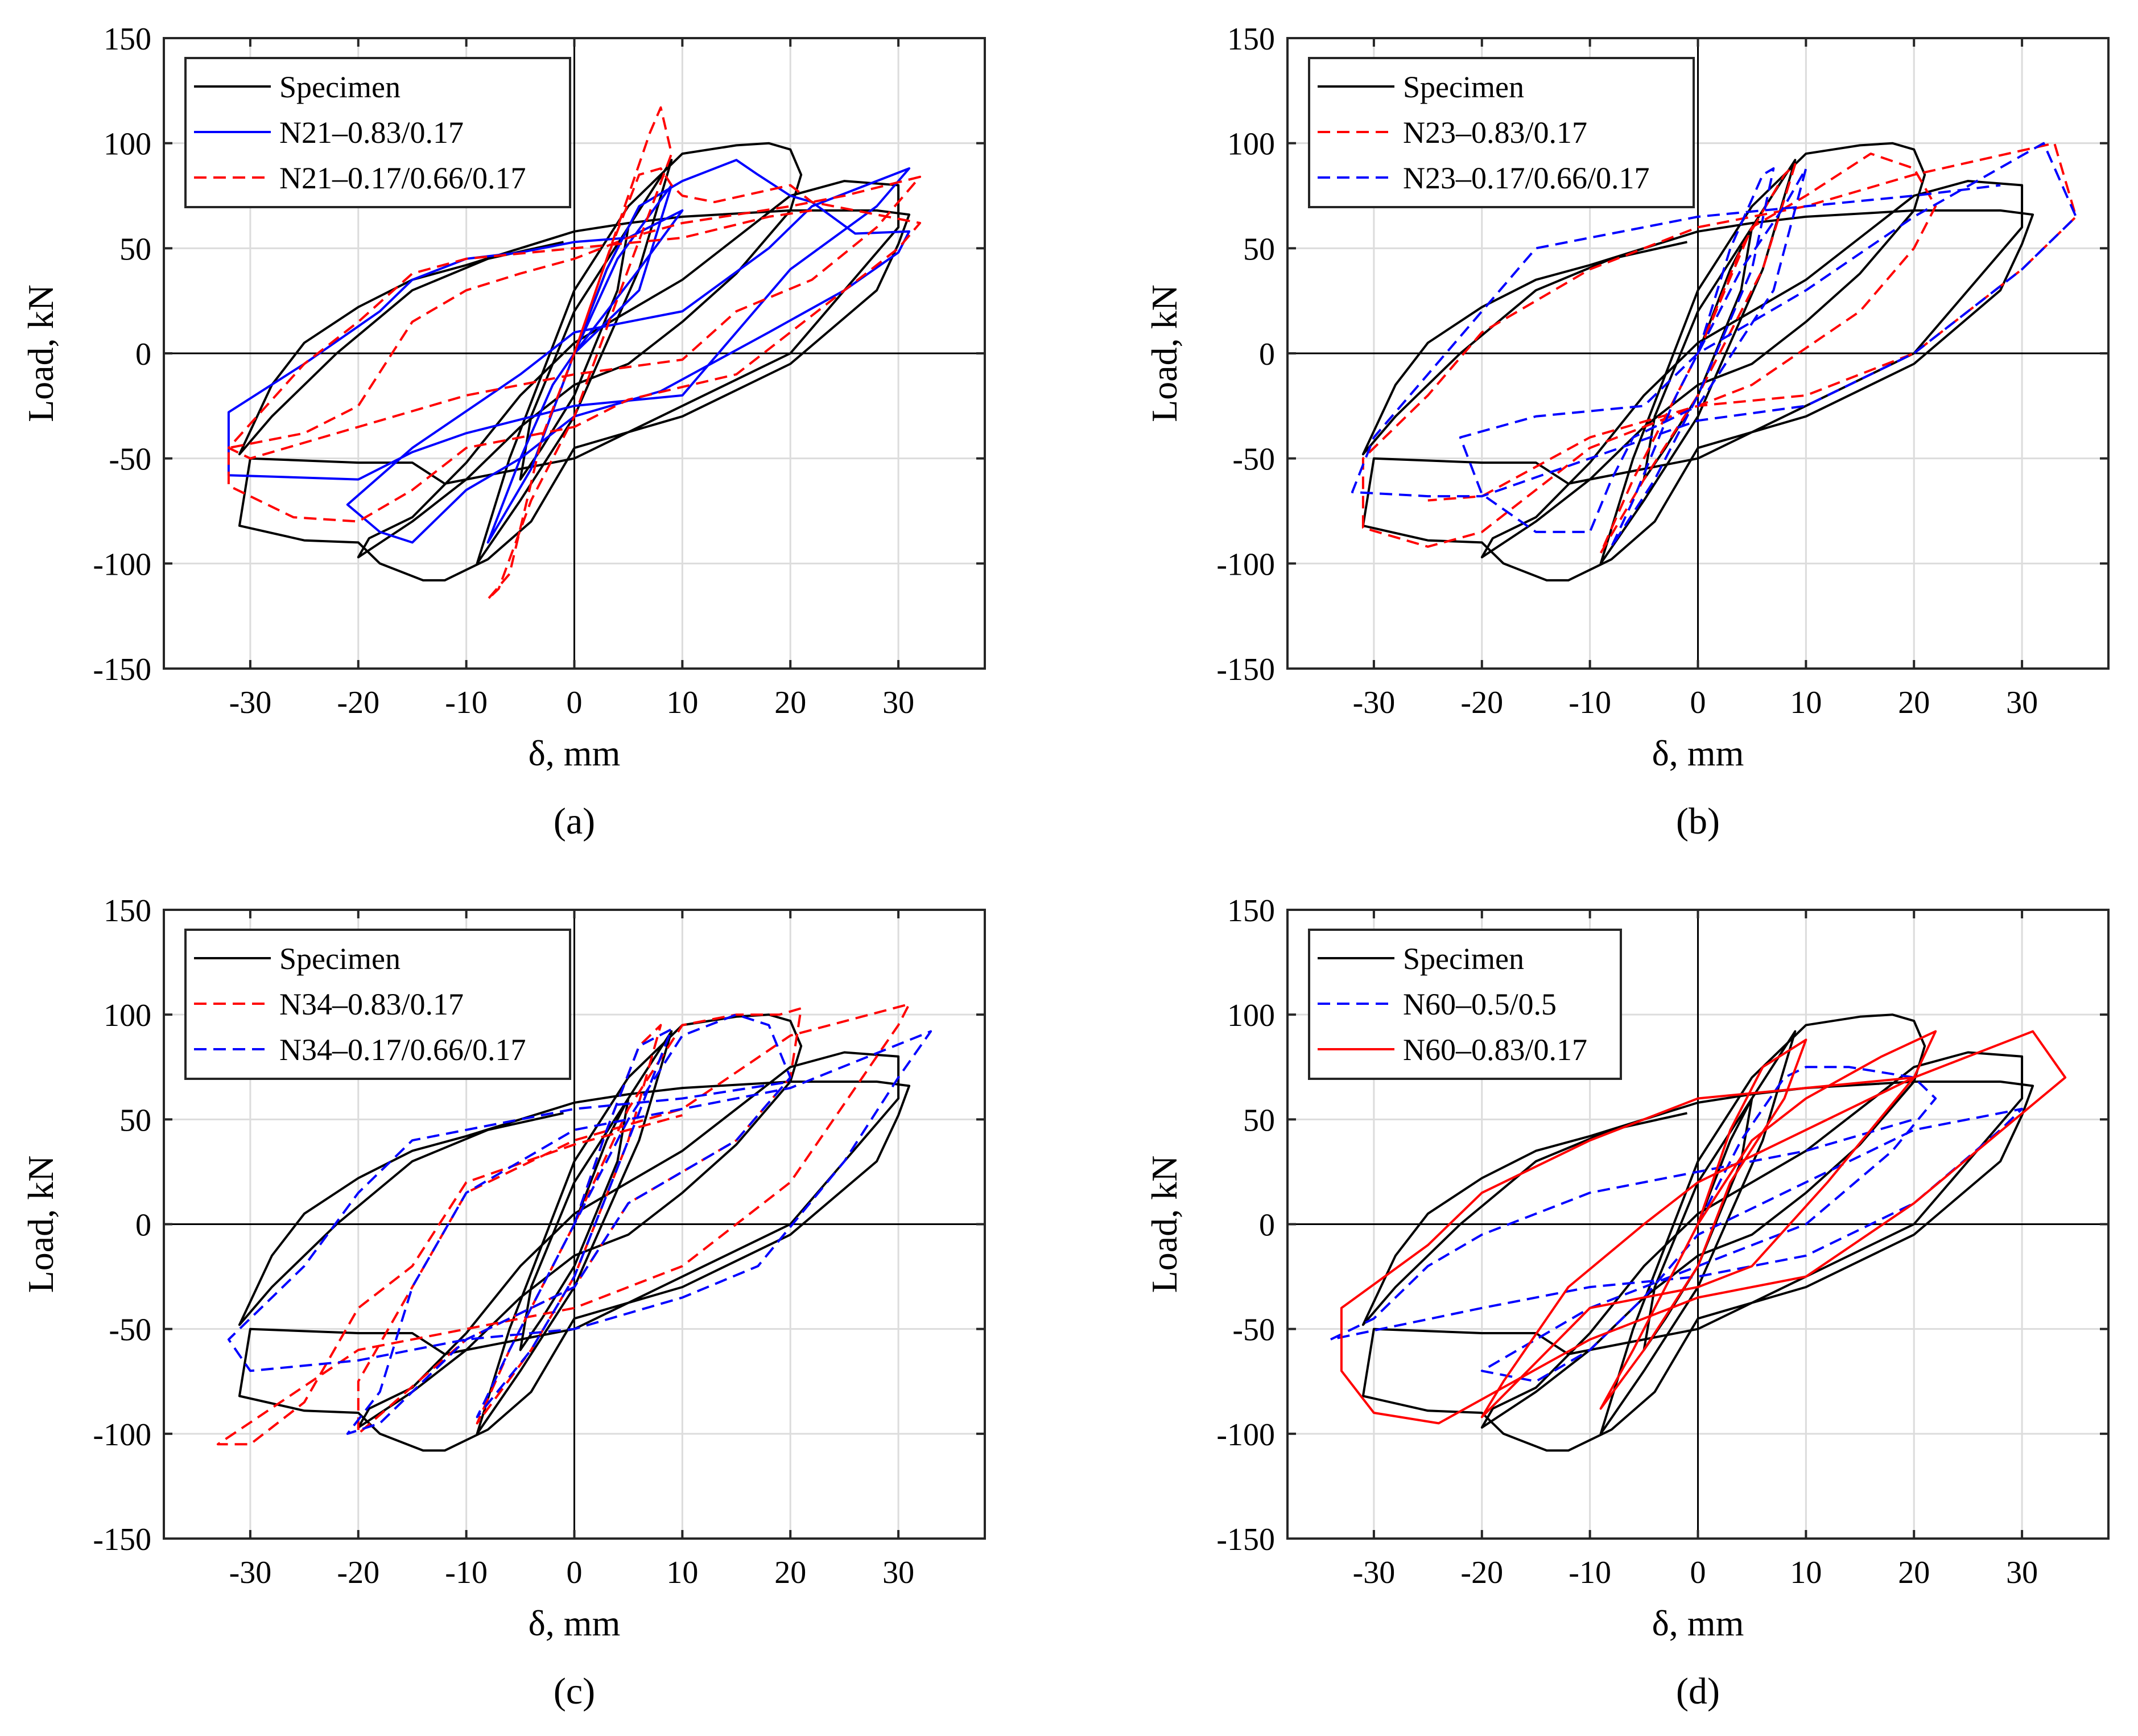 This screenshot has width=2138, height=1736. What do you see at coordinates (1495, 1050) in the screenshot?
I see `legend-entry-label: N60–0.83/0.17` at bounding box center [1495, 1050].